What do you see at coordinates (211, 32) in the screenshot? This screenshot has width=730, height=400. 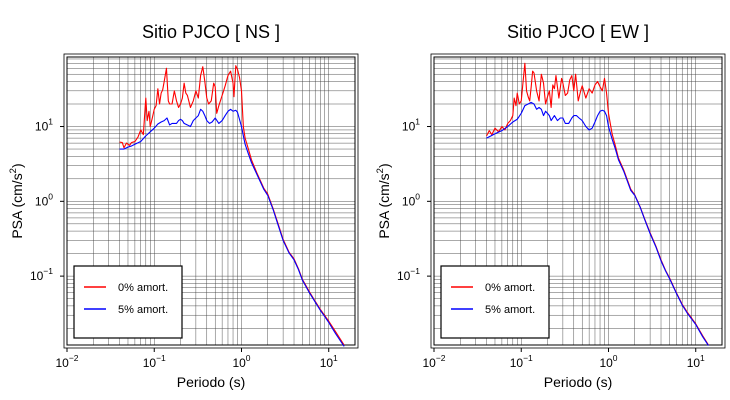 I see `chart-title: Sitio PJCO [ NS ]` at bounding box center [211, 32].